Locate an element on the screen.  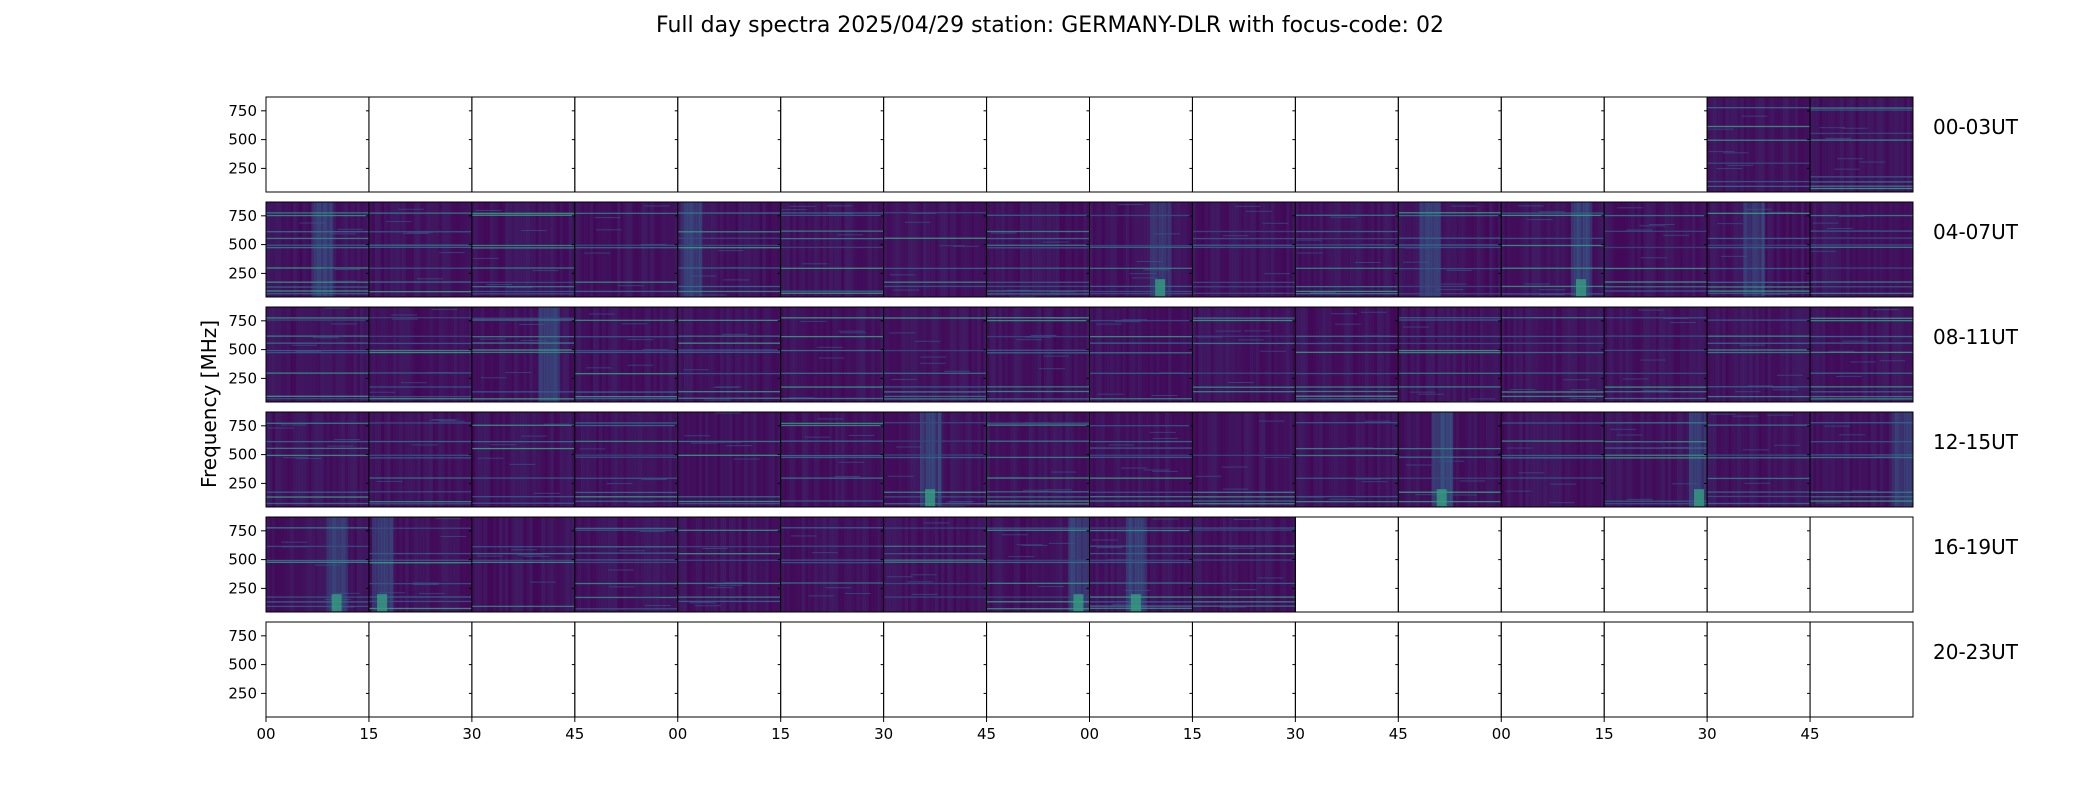
spectra-row-04-07UT: 250 500 750 04-07UT is located at coordinates (1123, 249).